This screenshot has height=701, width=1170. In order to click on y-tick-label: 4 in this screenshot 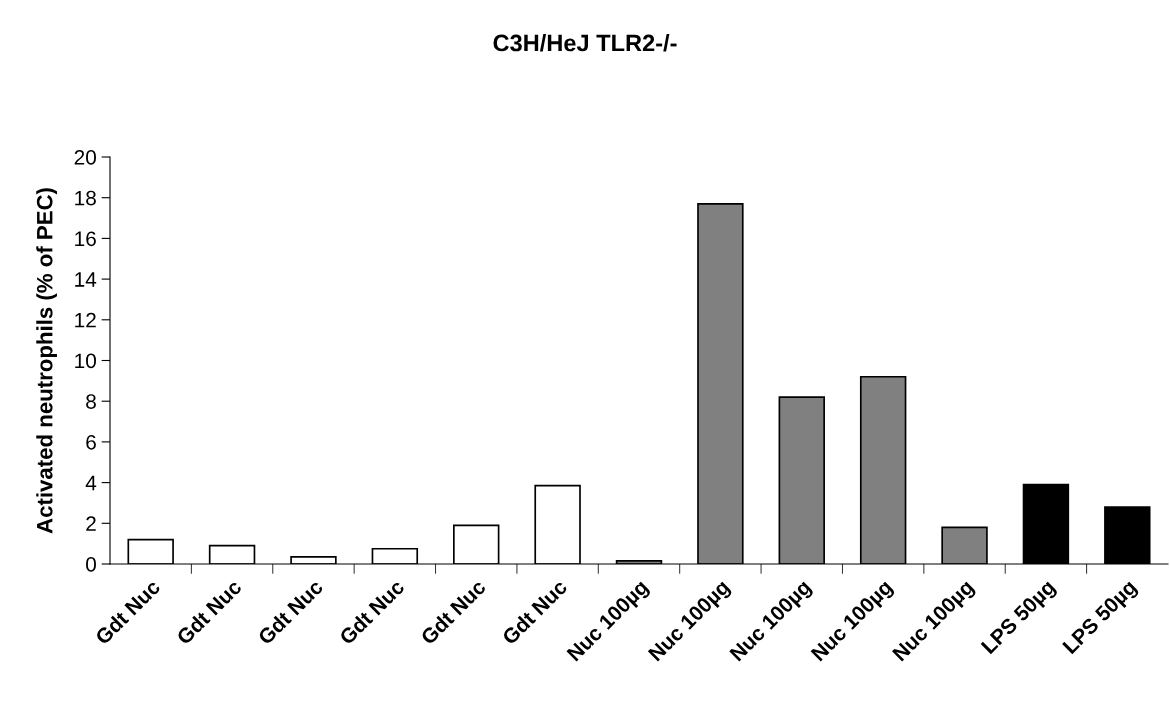, I will do `click(91, 483)`.